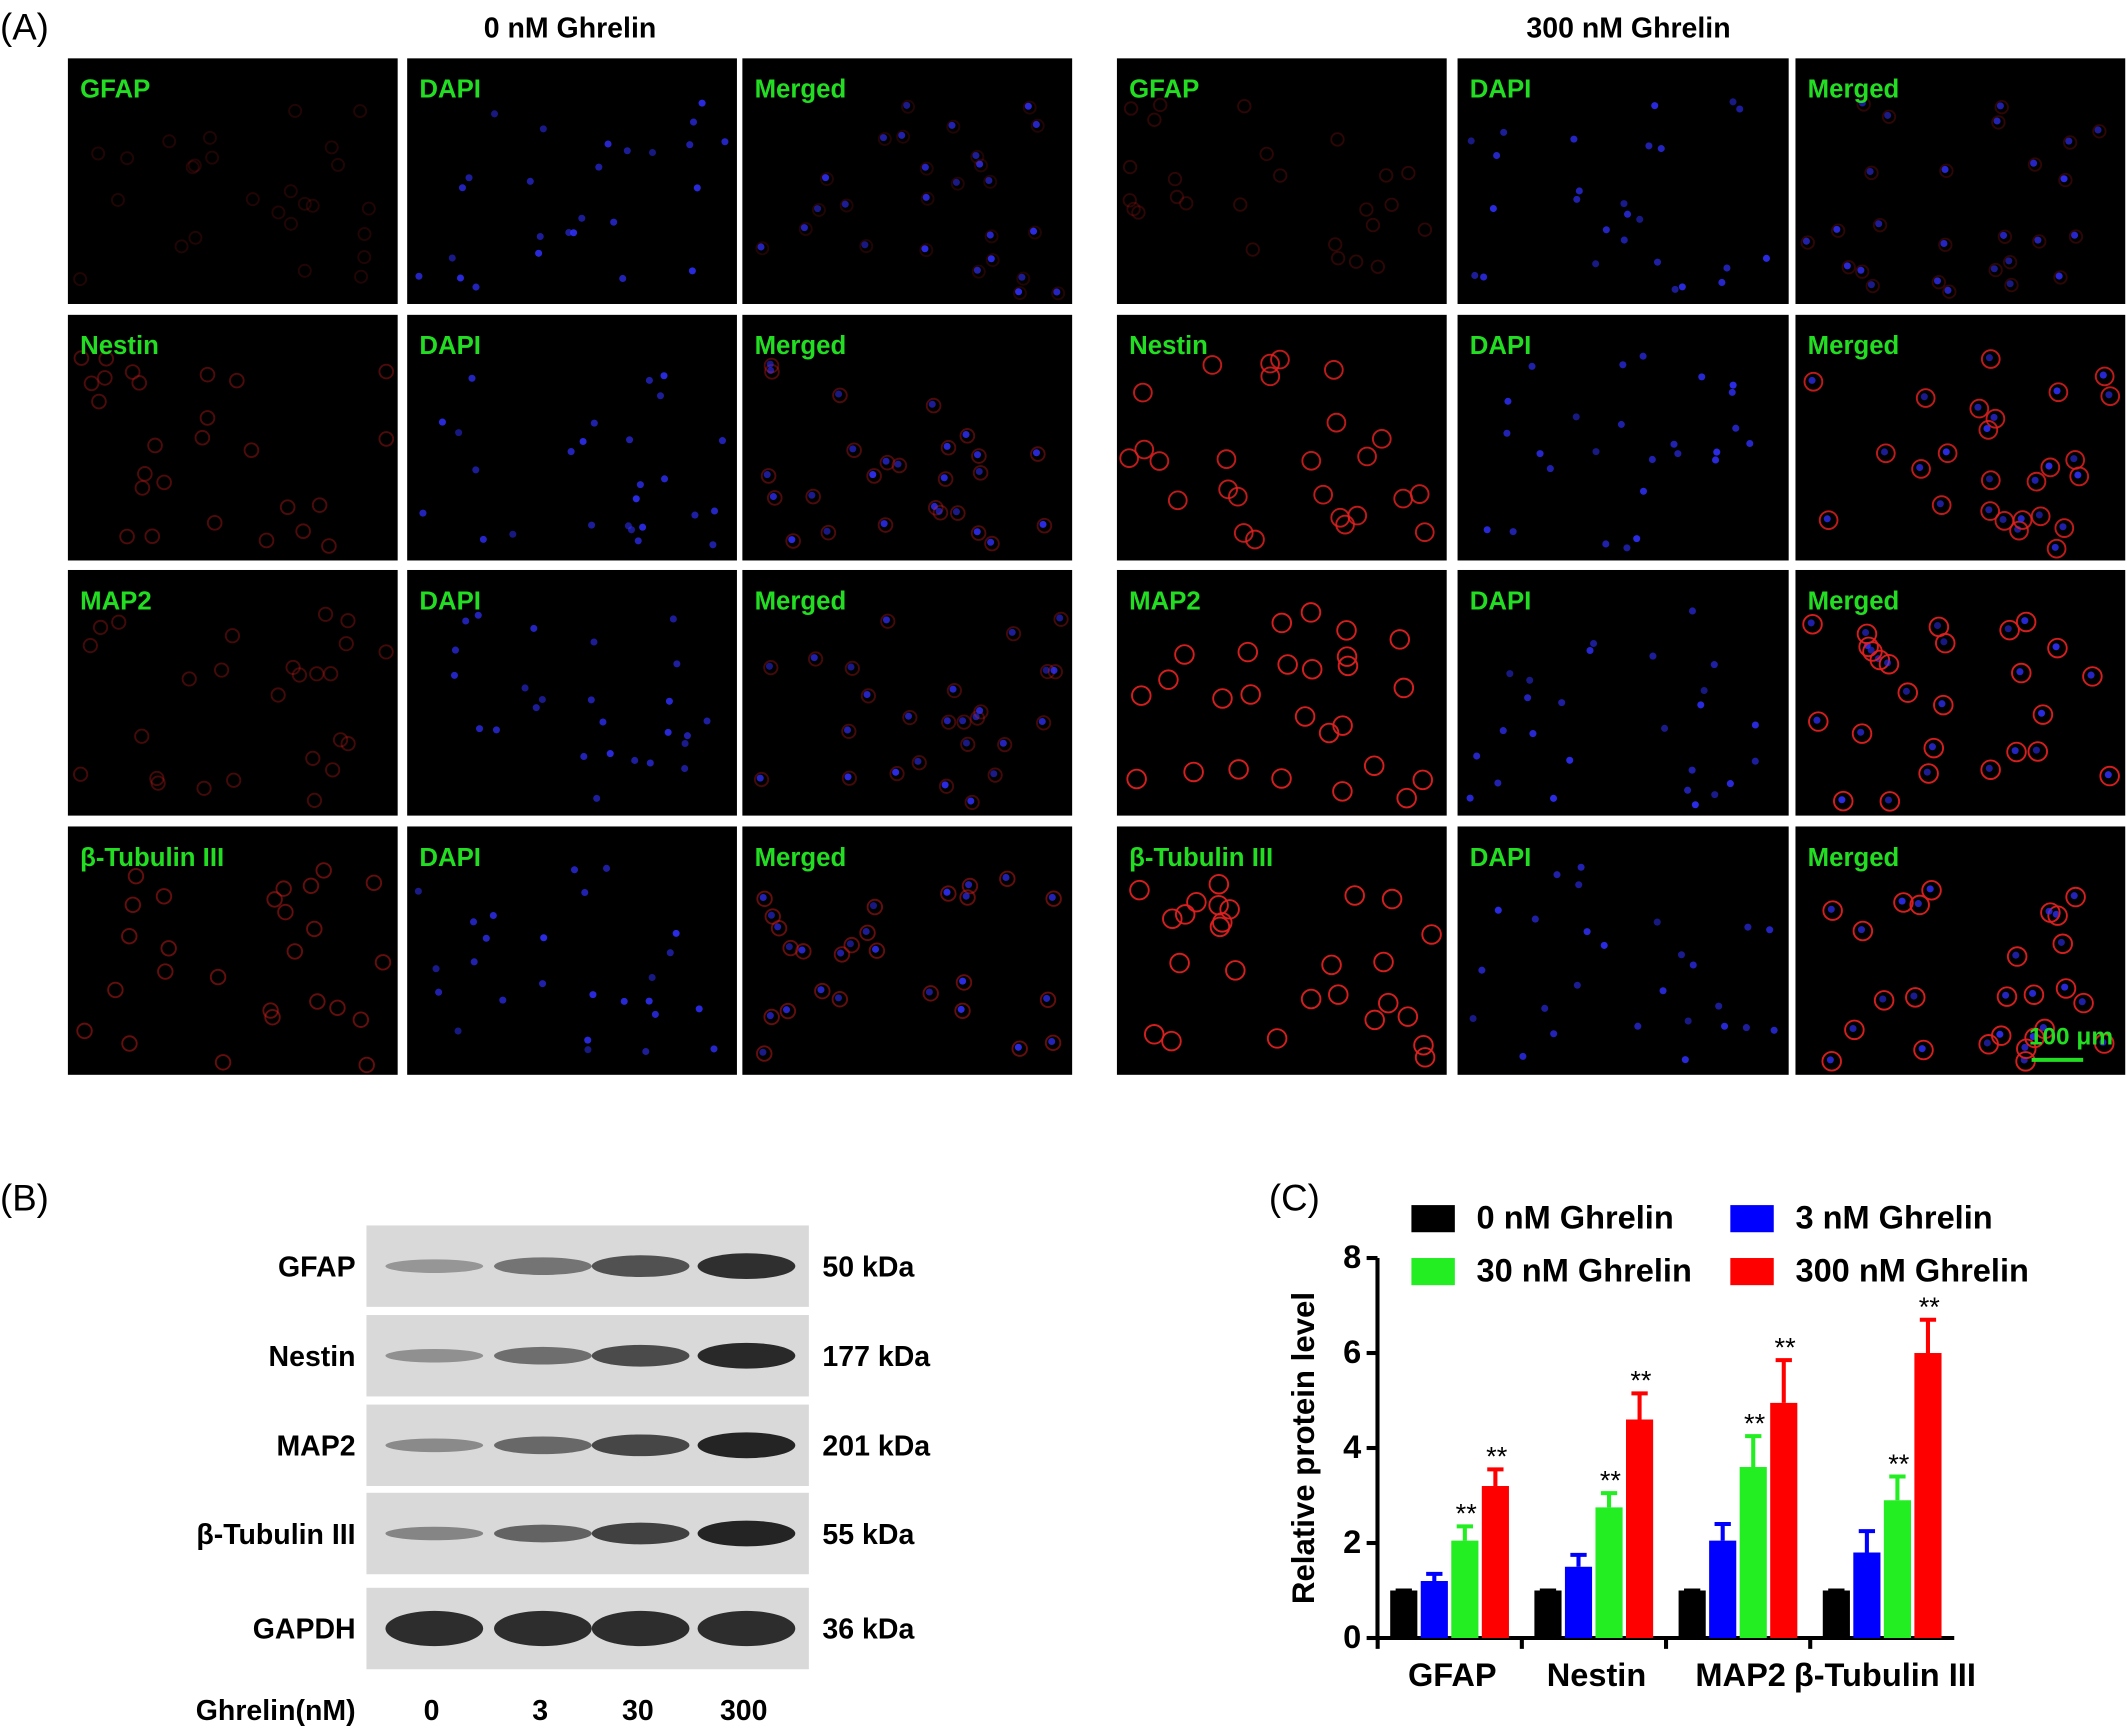  Describe the element at coordinates (1722, 1531) in the screenshot. I see `error-bar` at that location.